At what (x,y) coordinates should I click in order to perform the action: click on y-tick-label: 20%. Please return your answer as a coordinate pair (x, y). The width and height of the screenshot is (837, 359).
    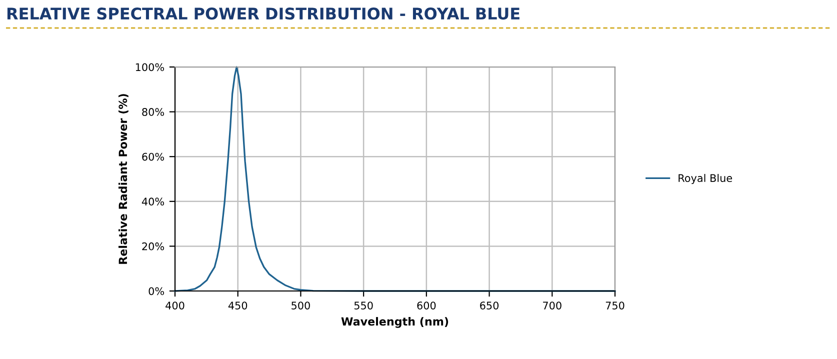
    Looking at the image, I should click on (153, 246).